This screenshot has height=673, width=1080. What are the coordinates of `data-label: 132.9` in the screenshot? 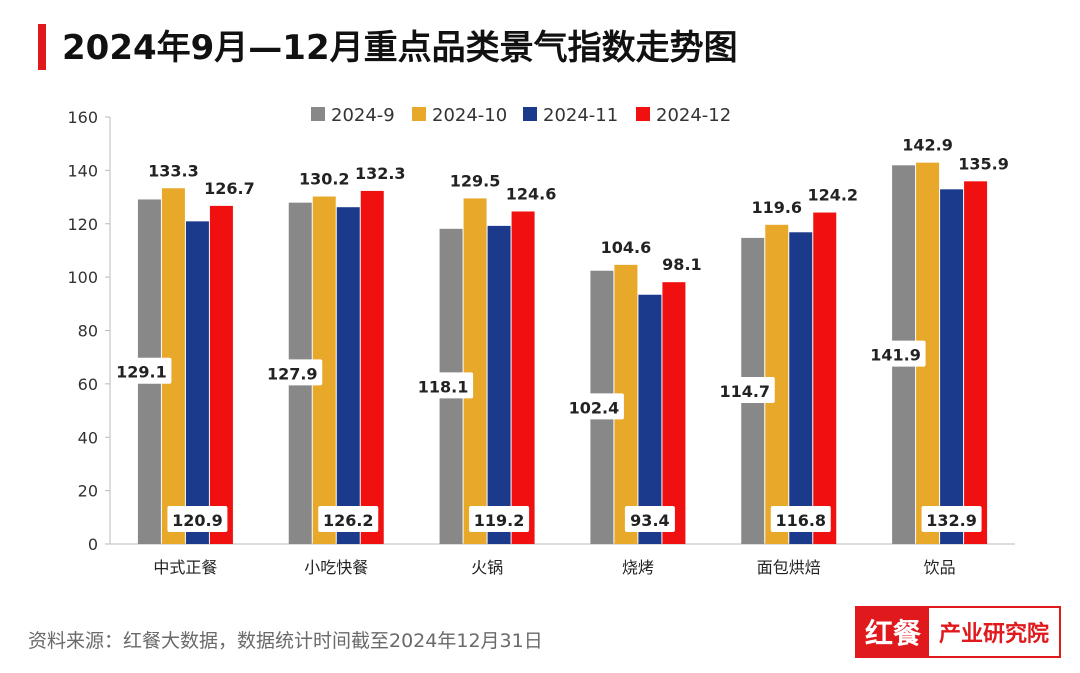 It's located at (951, 520).